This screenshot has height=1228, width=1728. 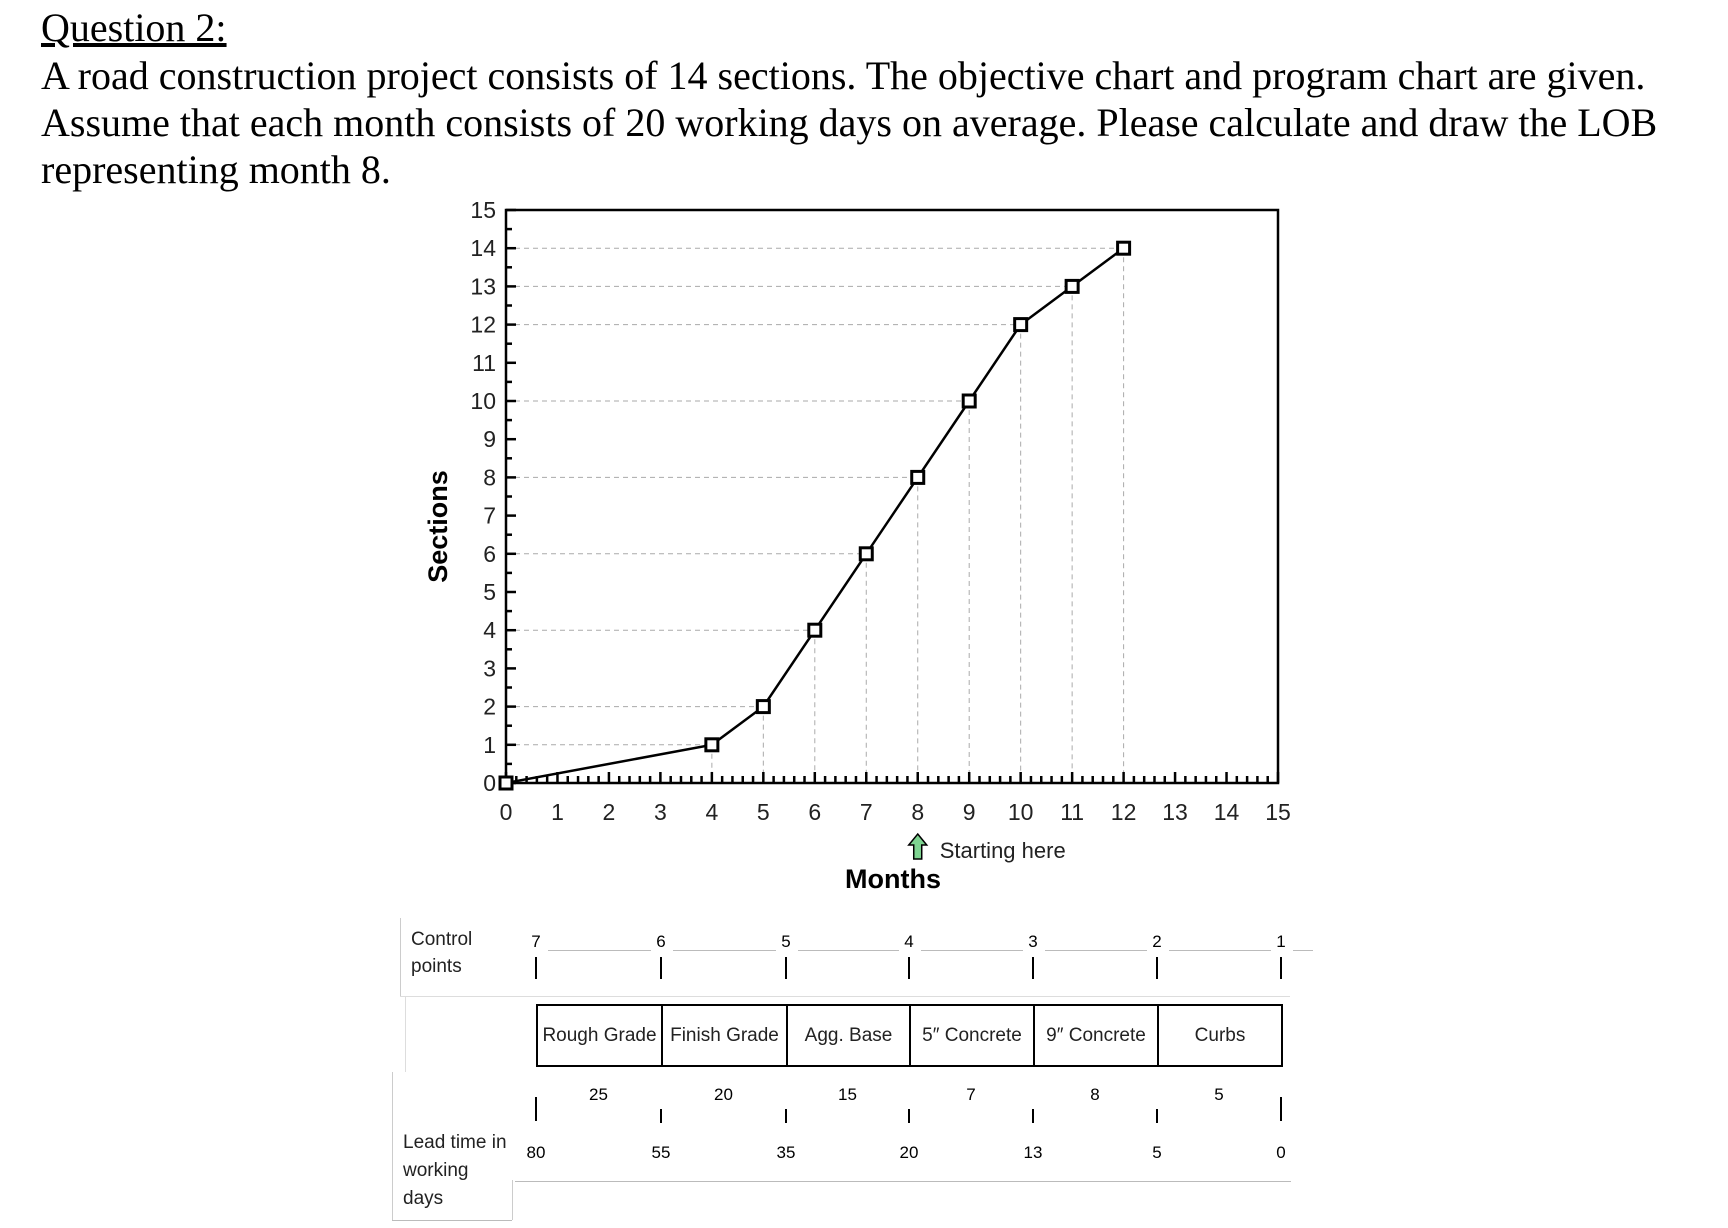 I want to click on question-title: Question 2:, so click(x=134, y=27).